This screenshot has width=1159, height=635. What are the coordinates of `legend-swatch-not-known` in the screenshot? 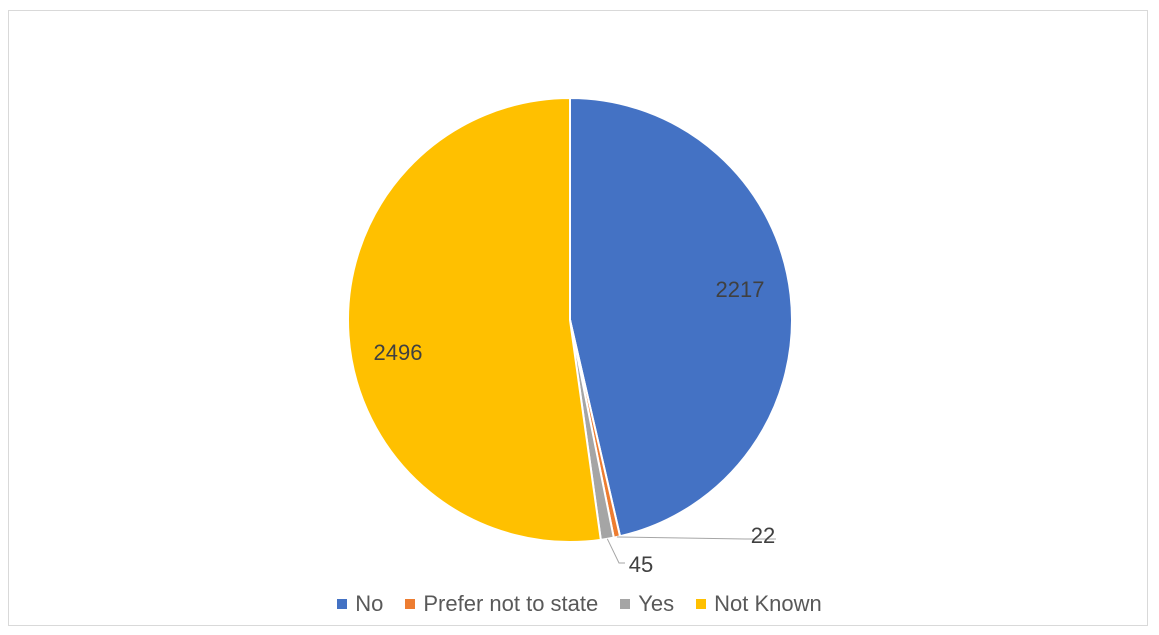 It's located at (701, 604).